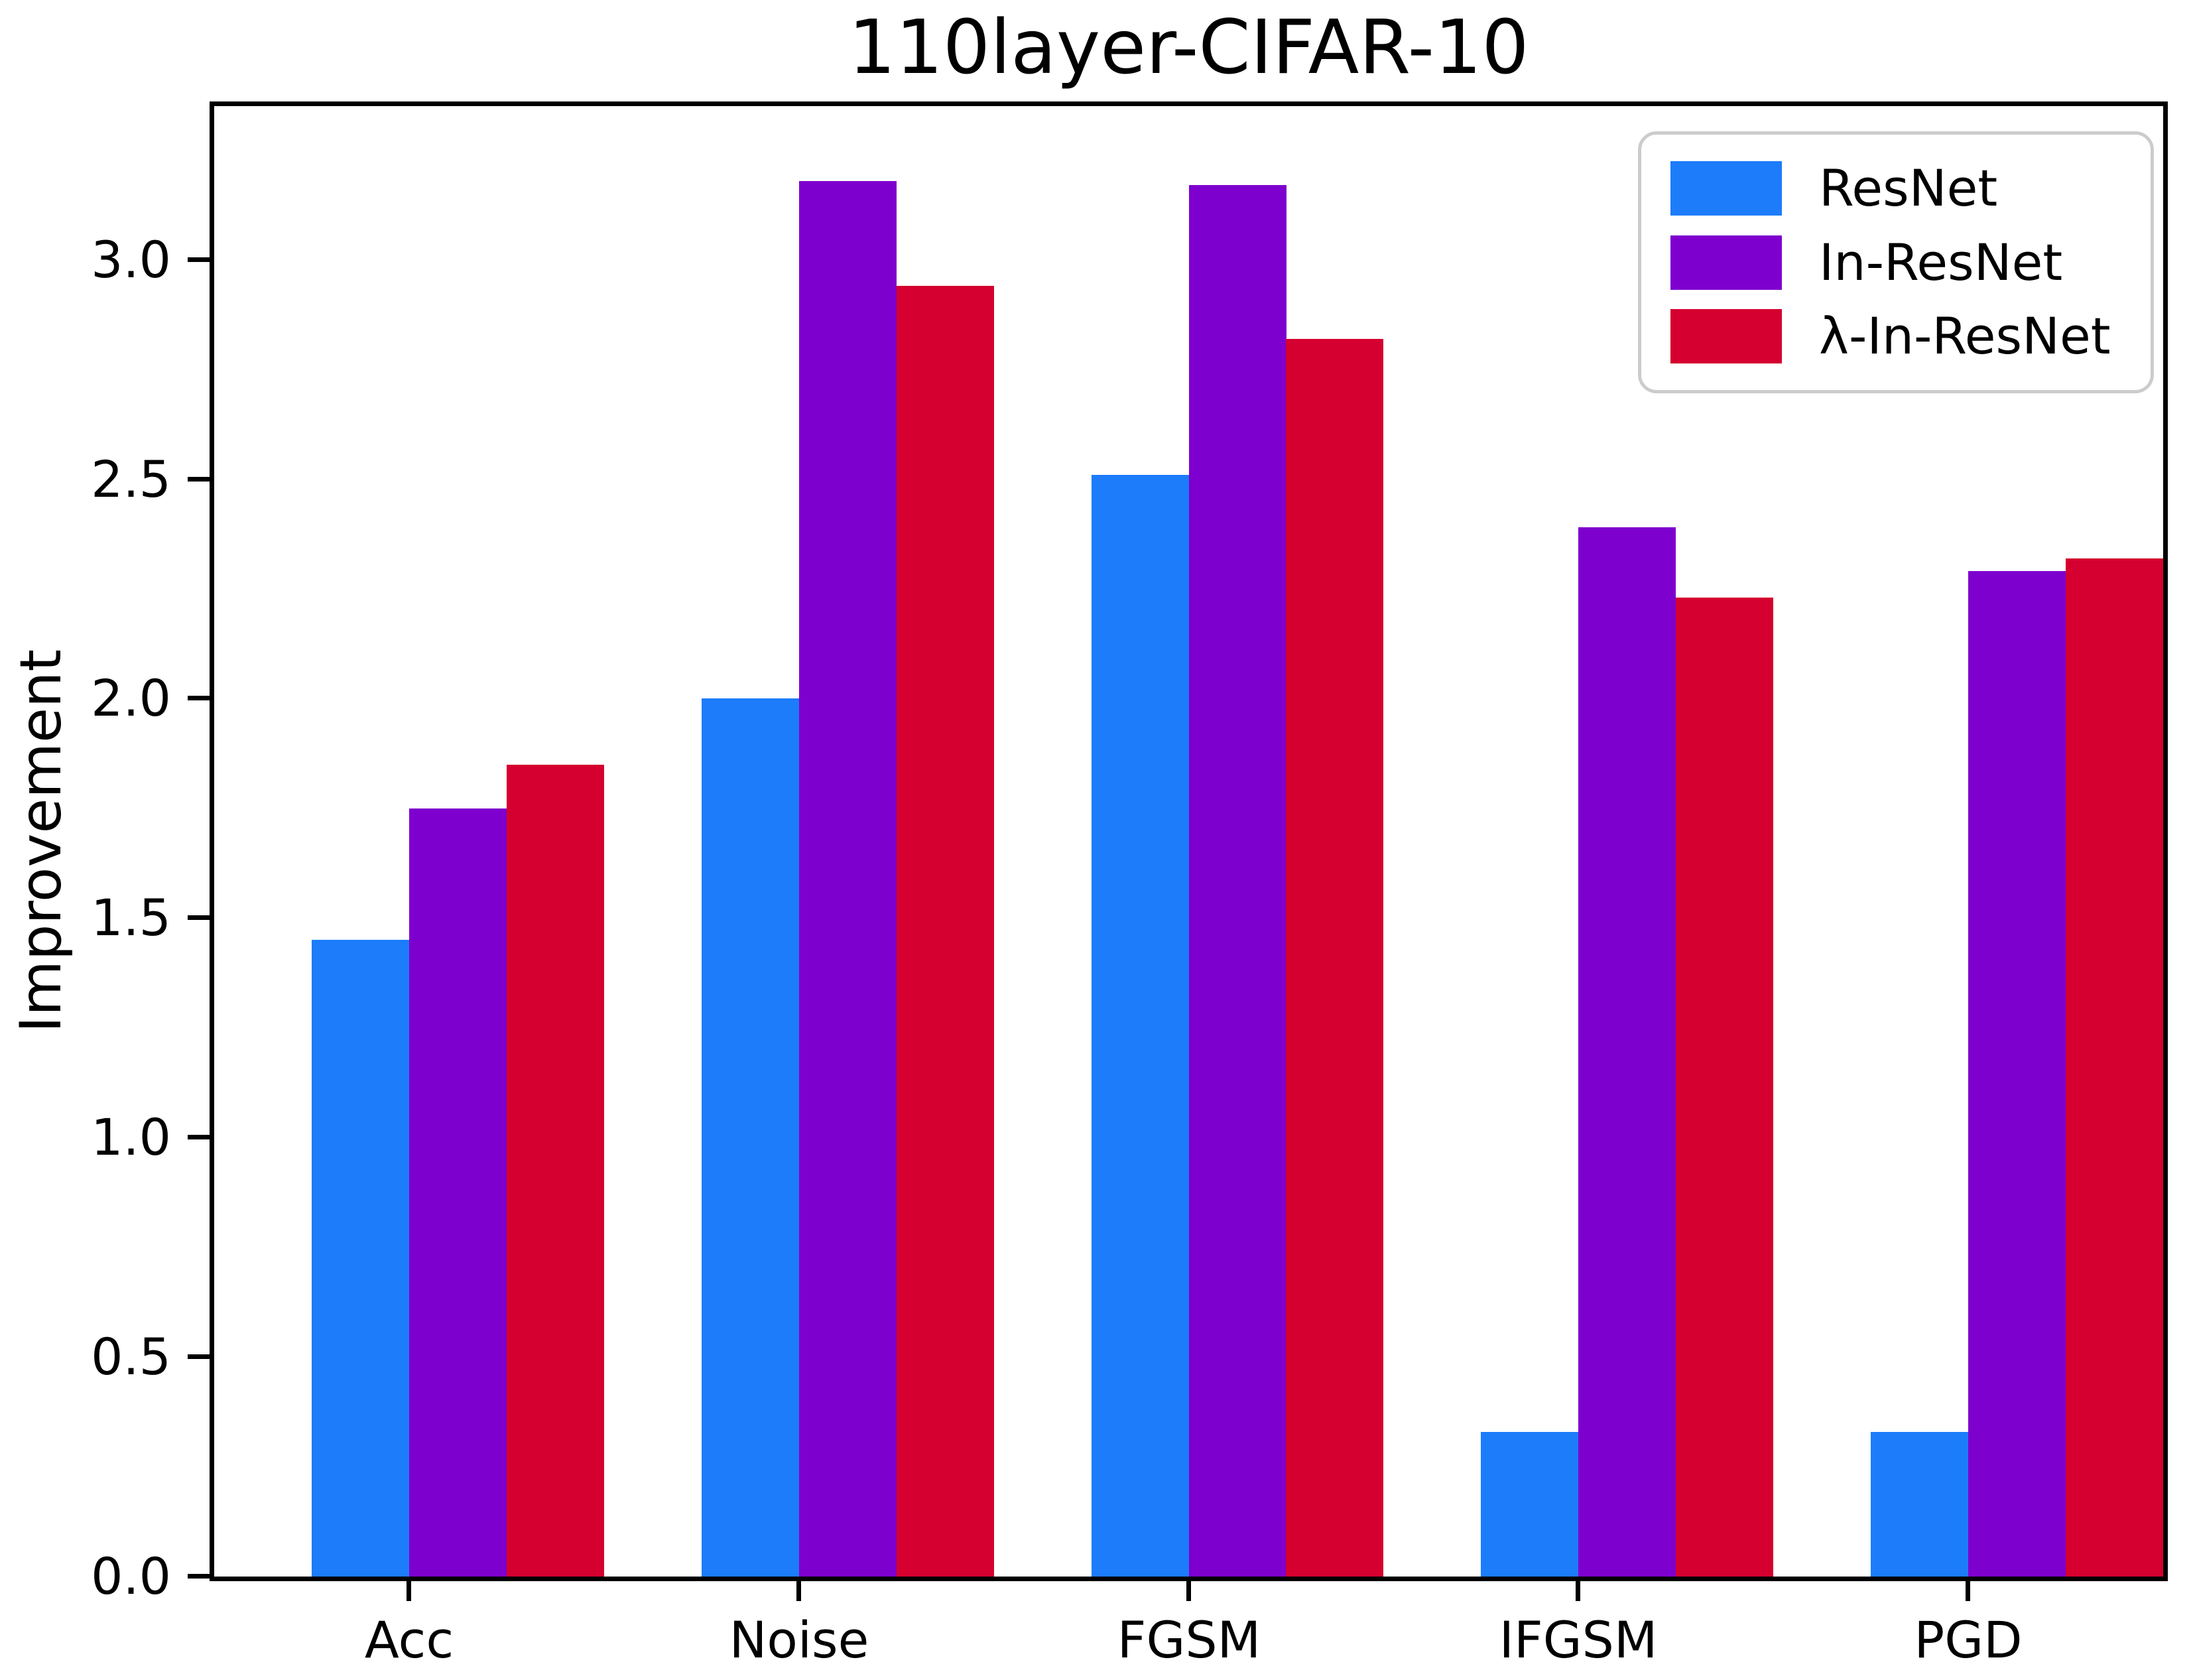 This screenshot has height=1680, width=2195. I want to click on bar-In-ResNet-Noise, so click(848, 879).